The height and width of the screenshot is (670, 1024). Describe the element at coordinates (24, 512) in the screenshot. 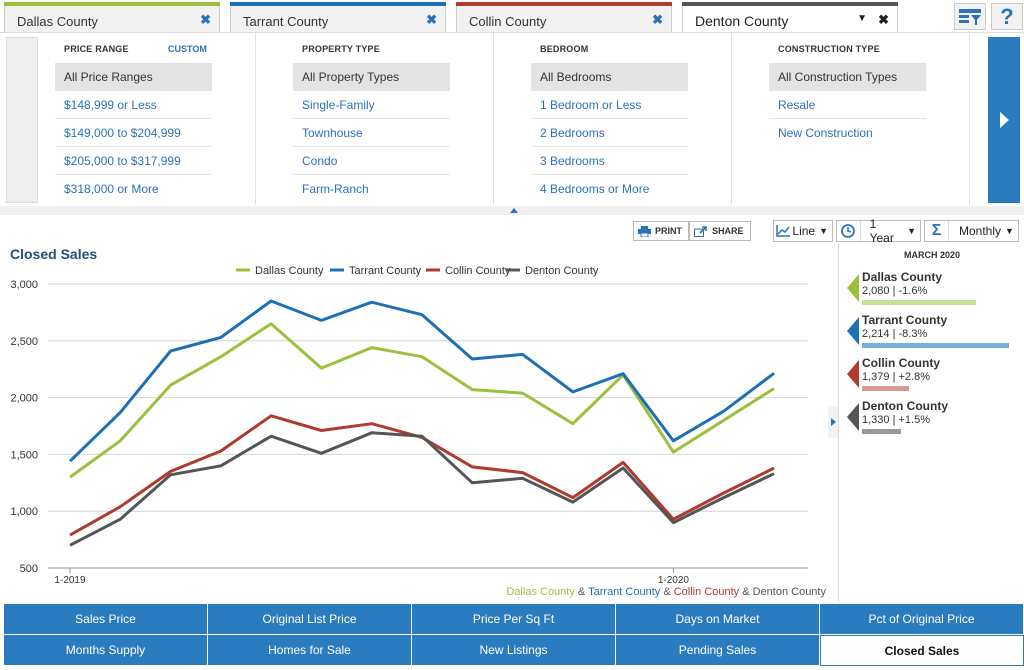

I see `y-tick-label: 1,000` at that location.